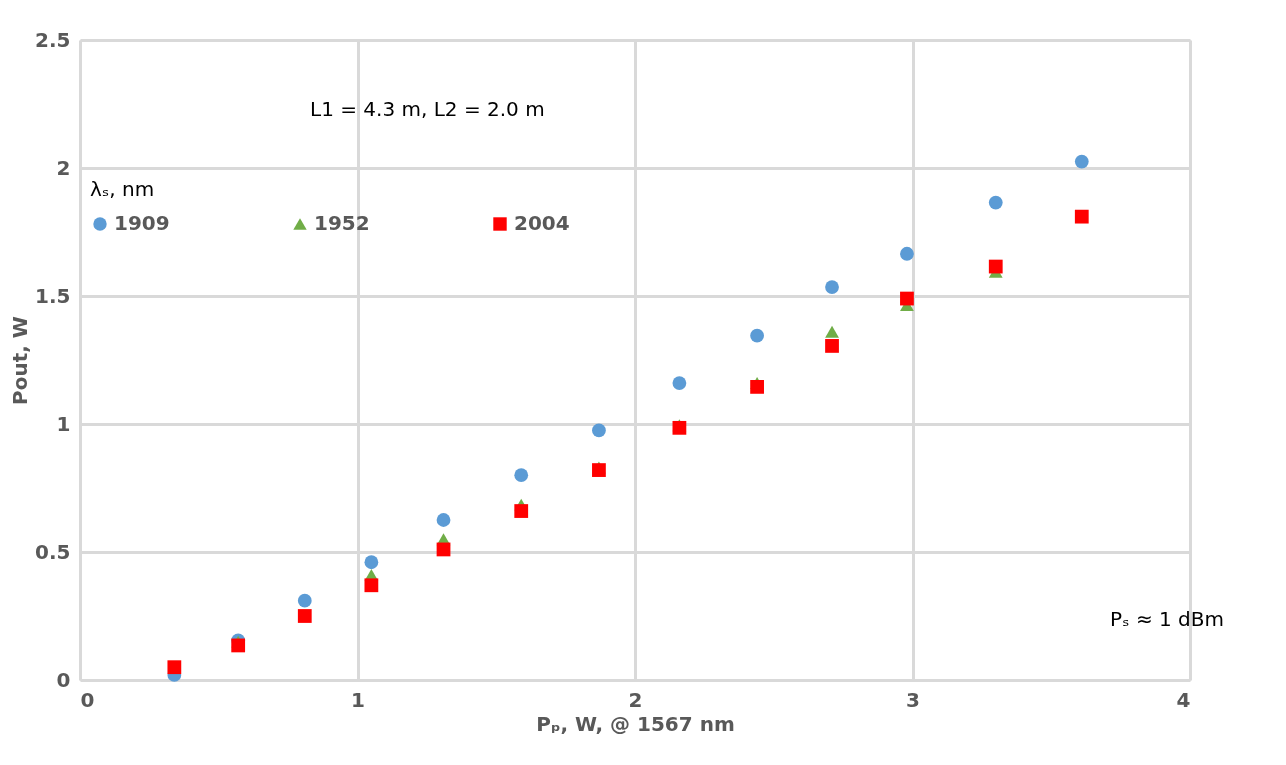 This screenshot has width=1286, height=765. What do you see at coordinates (913, 699) in the screenshot?
I see `x-tick-label: 3` at bounding box center [913, 699].